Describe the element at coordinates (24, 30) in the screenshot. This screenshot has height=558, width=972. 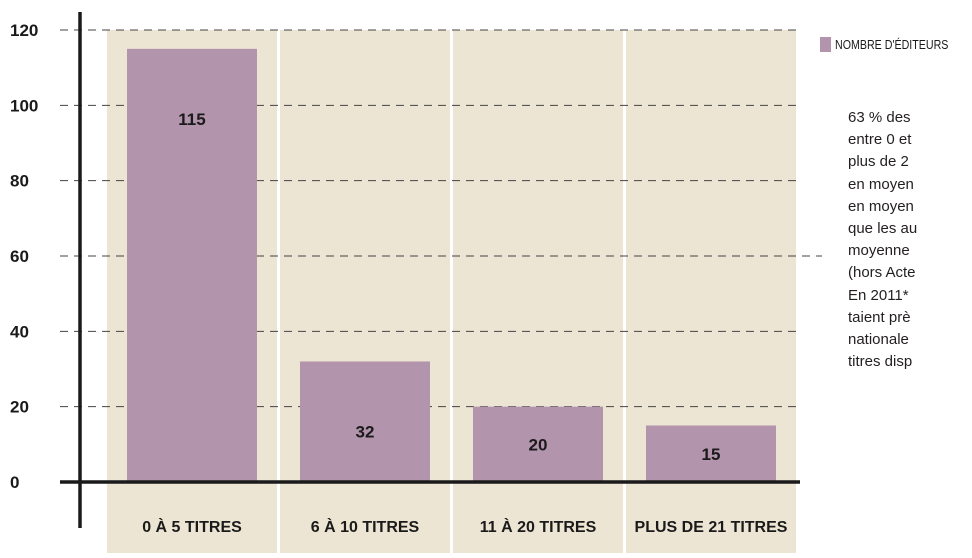
I see `y-tick-label: 120` at that location.